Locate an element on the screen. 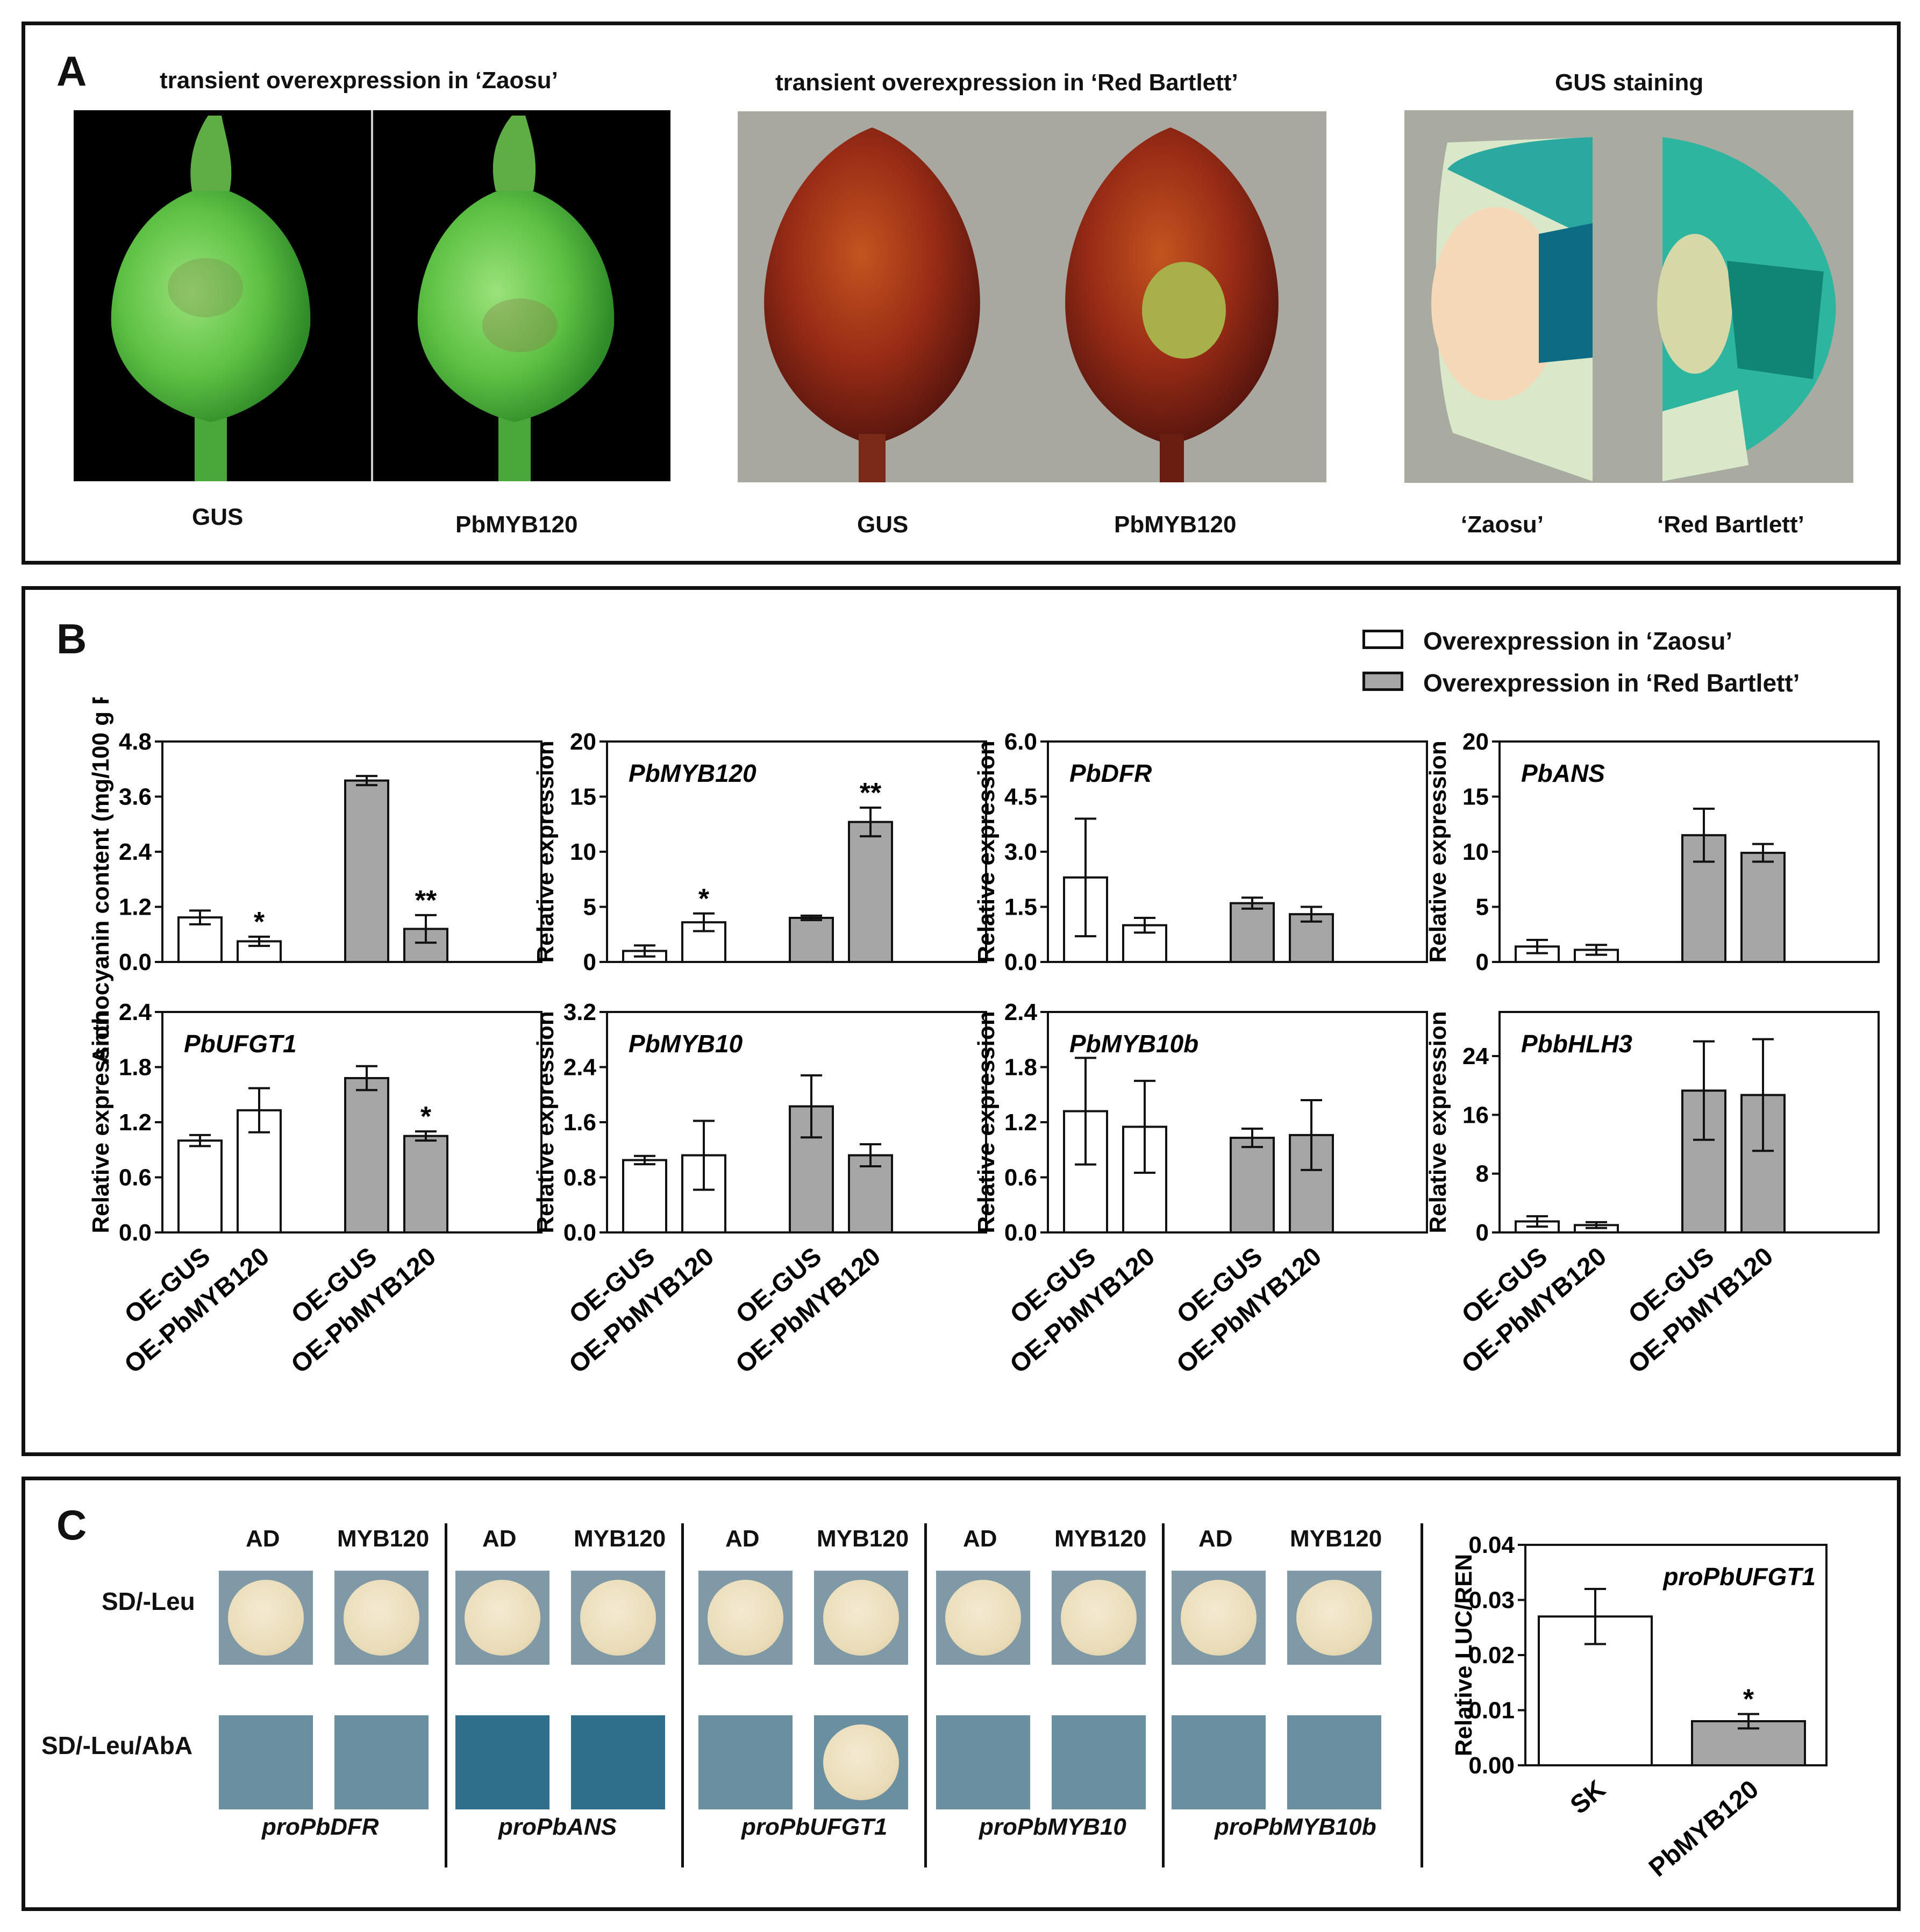 This screenshot has width=1920, height=1932. gene-title: proPbUFGT1 is located at coordinates (1739, 1577).